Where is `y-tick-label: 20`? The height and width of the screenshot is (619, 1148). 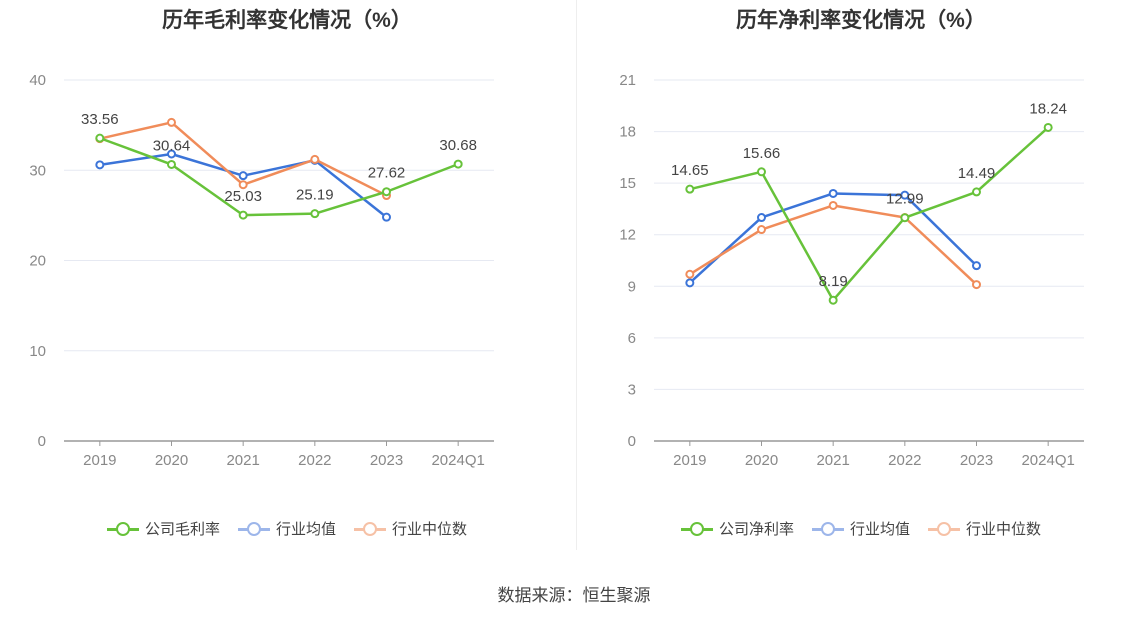
y-tick-label: 20 is located at coordinates (37, 261).